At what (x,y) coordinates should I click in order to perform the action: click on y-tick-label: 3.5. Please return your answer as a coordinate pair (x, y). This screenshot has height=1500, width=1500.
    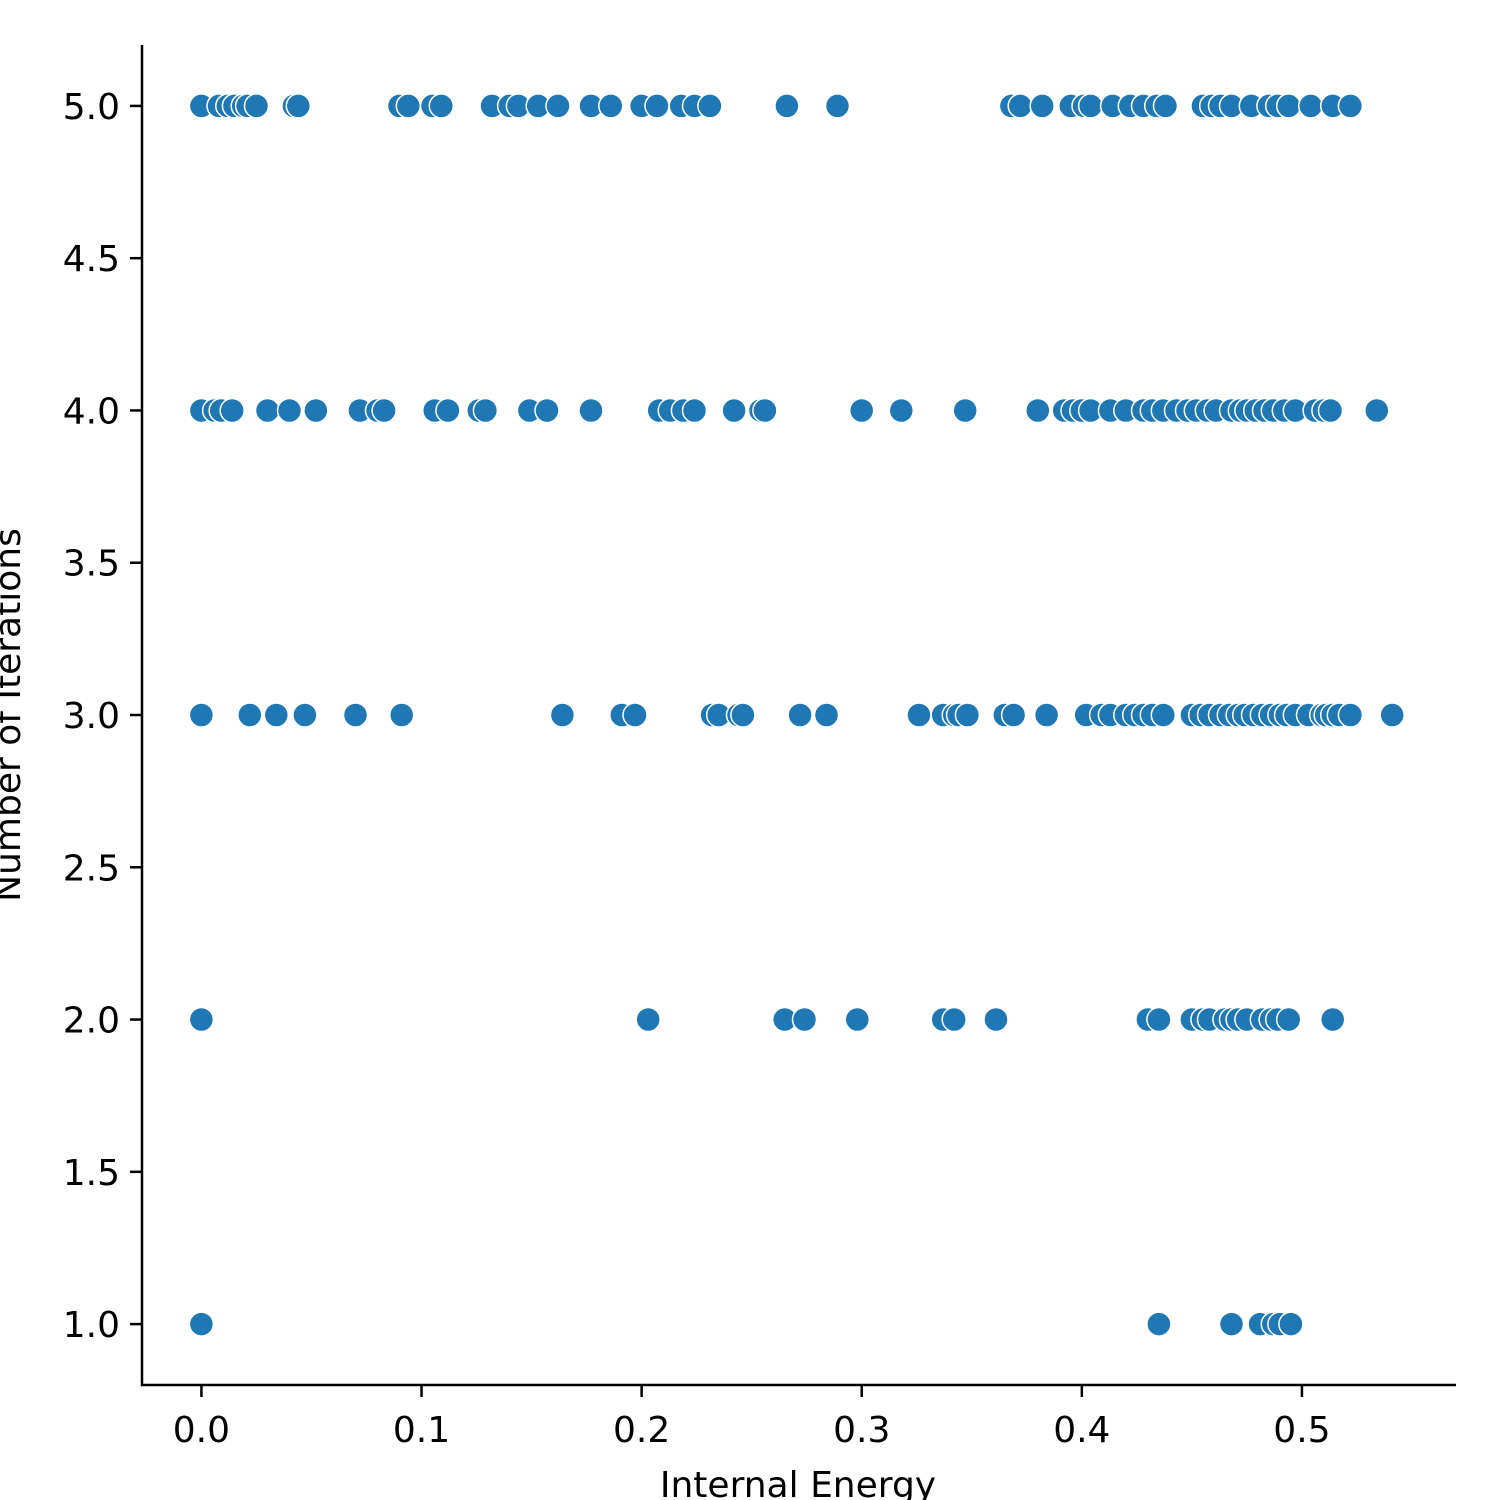
    Looking at the image, I should click on (91, 564).